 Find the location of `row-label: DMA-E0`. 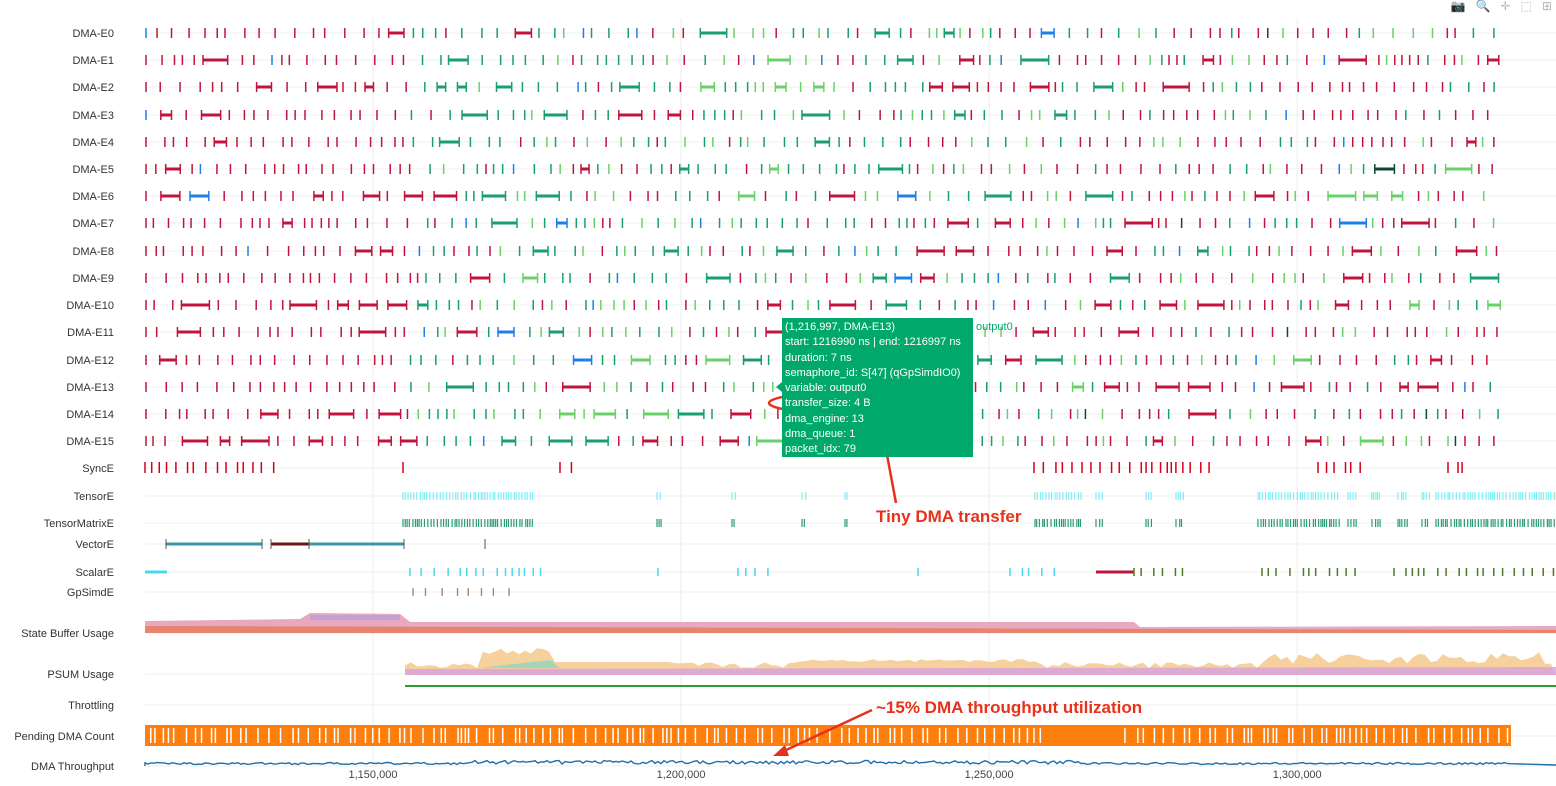

row-label: DMA-E0 is located at coordinates (93, 34).